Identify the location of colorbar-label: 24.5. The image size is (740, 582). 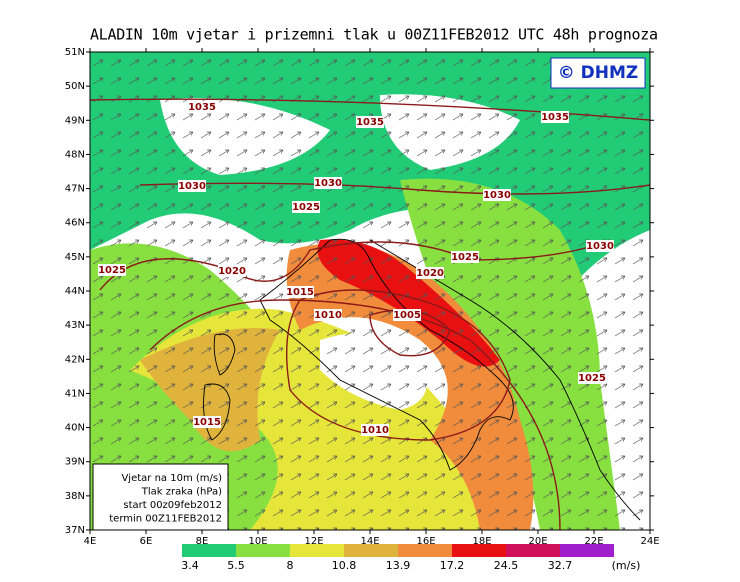
(506, 565).